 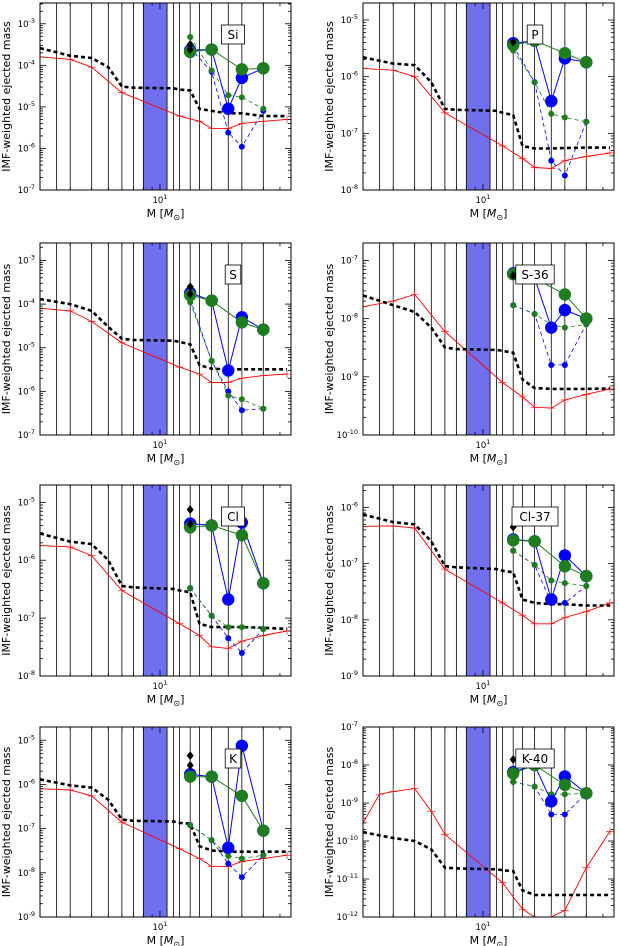 I want to click on element-label: K-40, so click(x=535, y=759).